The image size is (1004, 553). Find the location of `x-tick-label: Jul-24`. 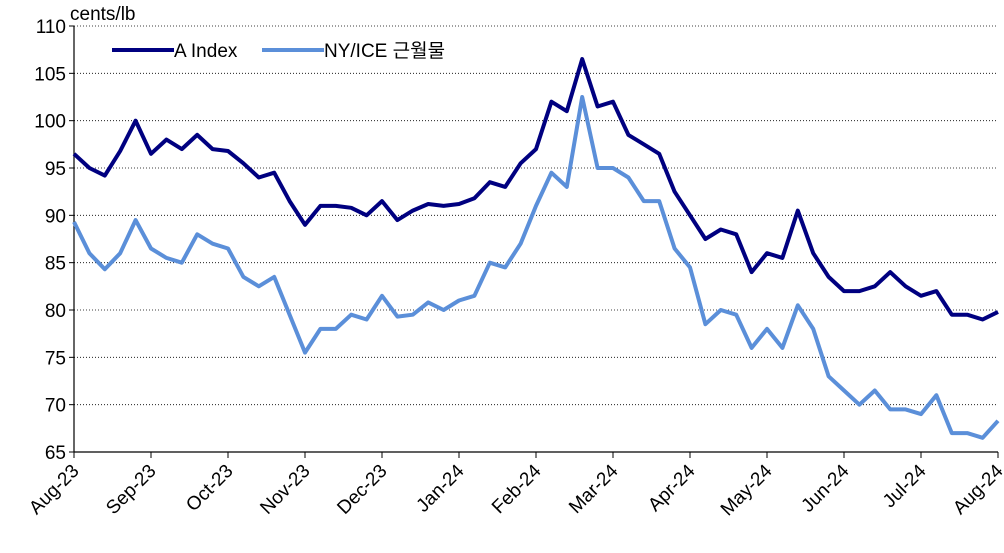

x-tick-label: Jul-24 is located at coordinates (905, 486).